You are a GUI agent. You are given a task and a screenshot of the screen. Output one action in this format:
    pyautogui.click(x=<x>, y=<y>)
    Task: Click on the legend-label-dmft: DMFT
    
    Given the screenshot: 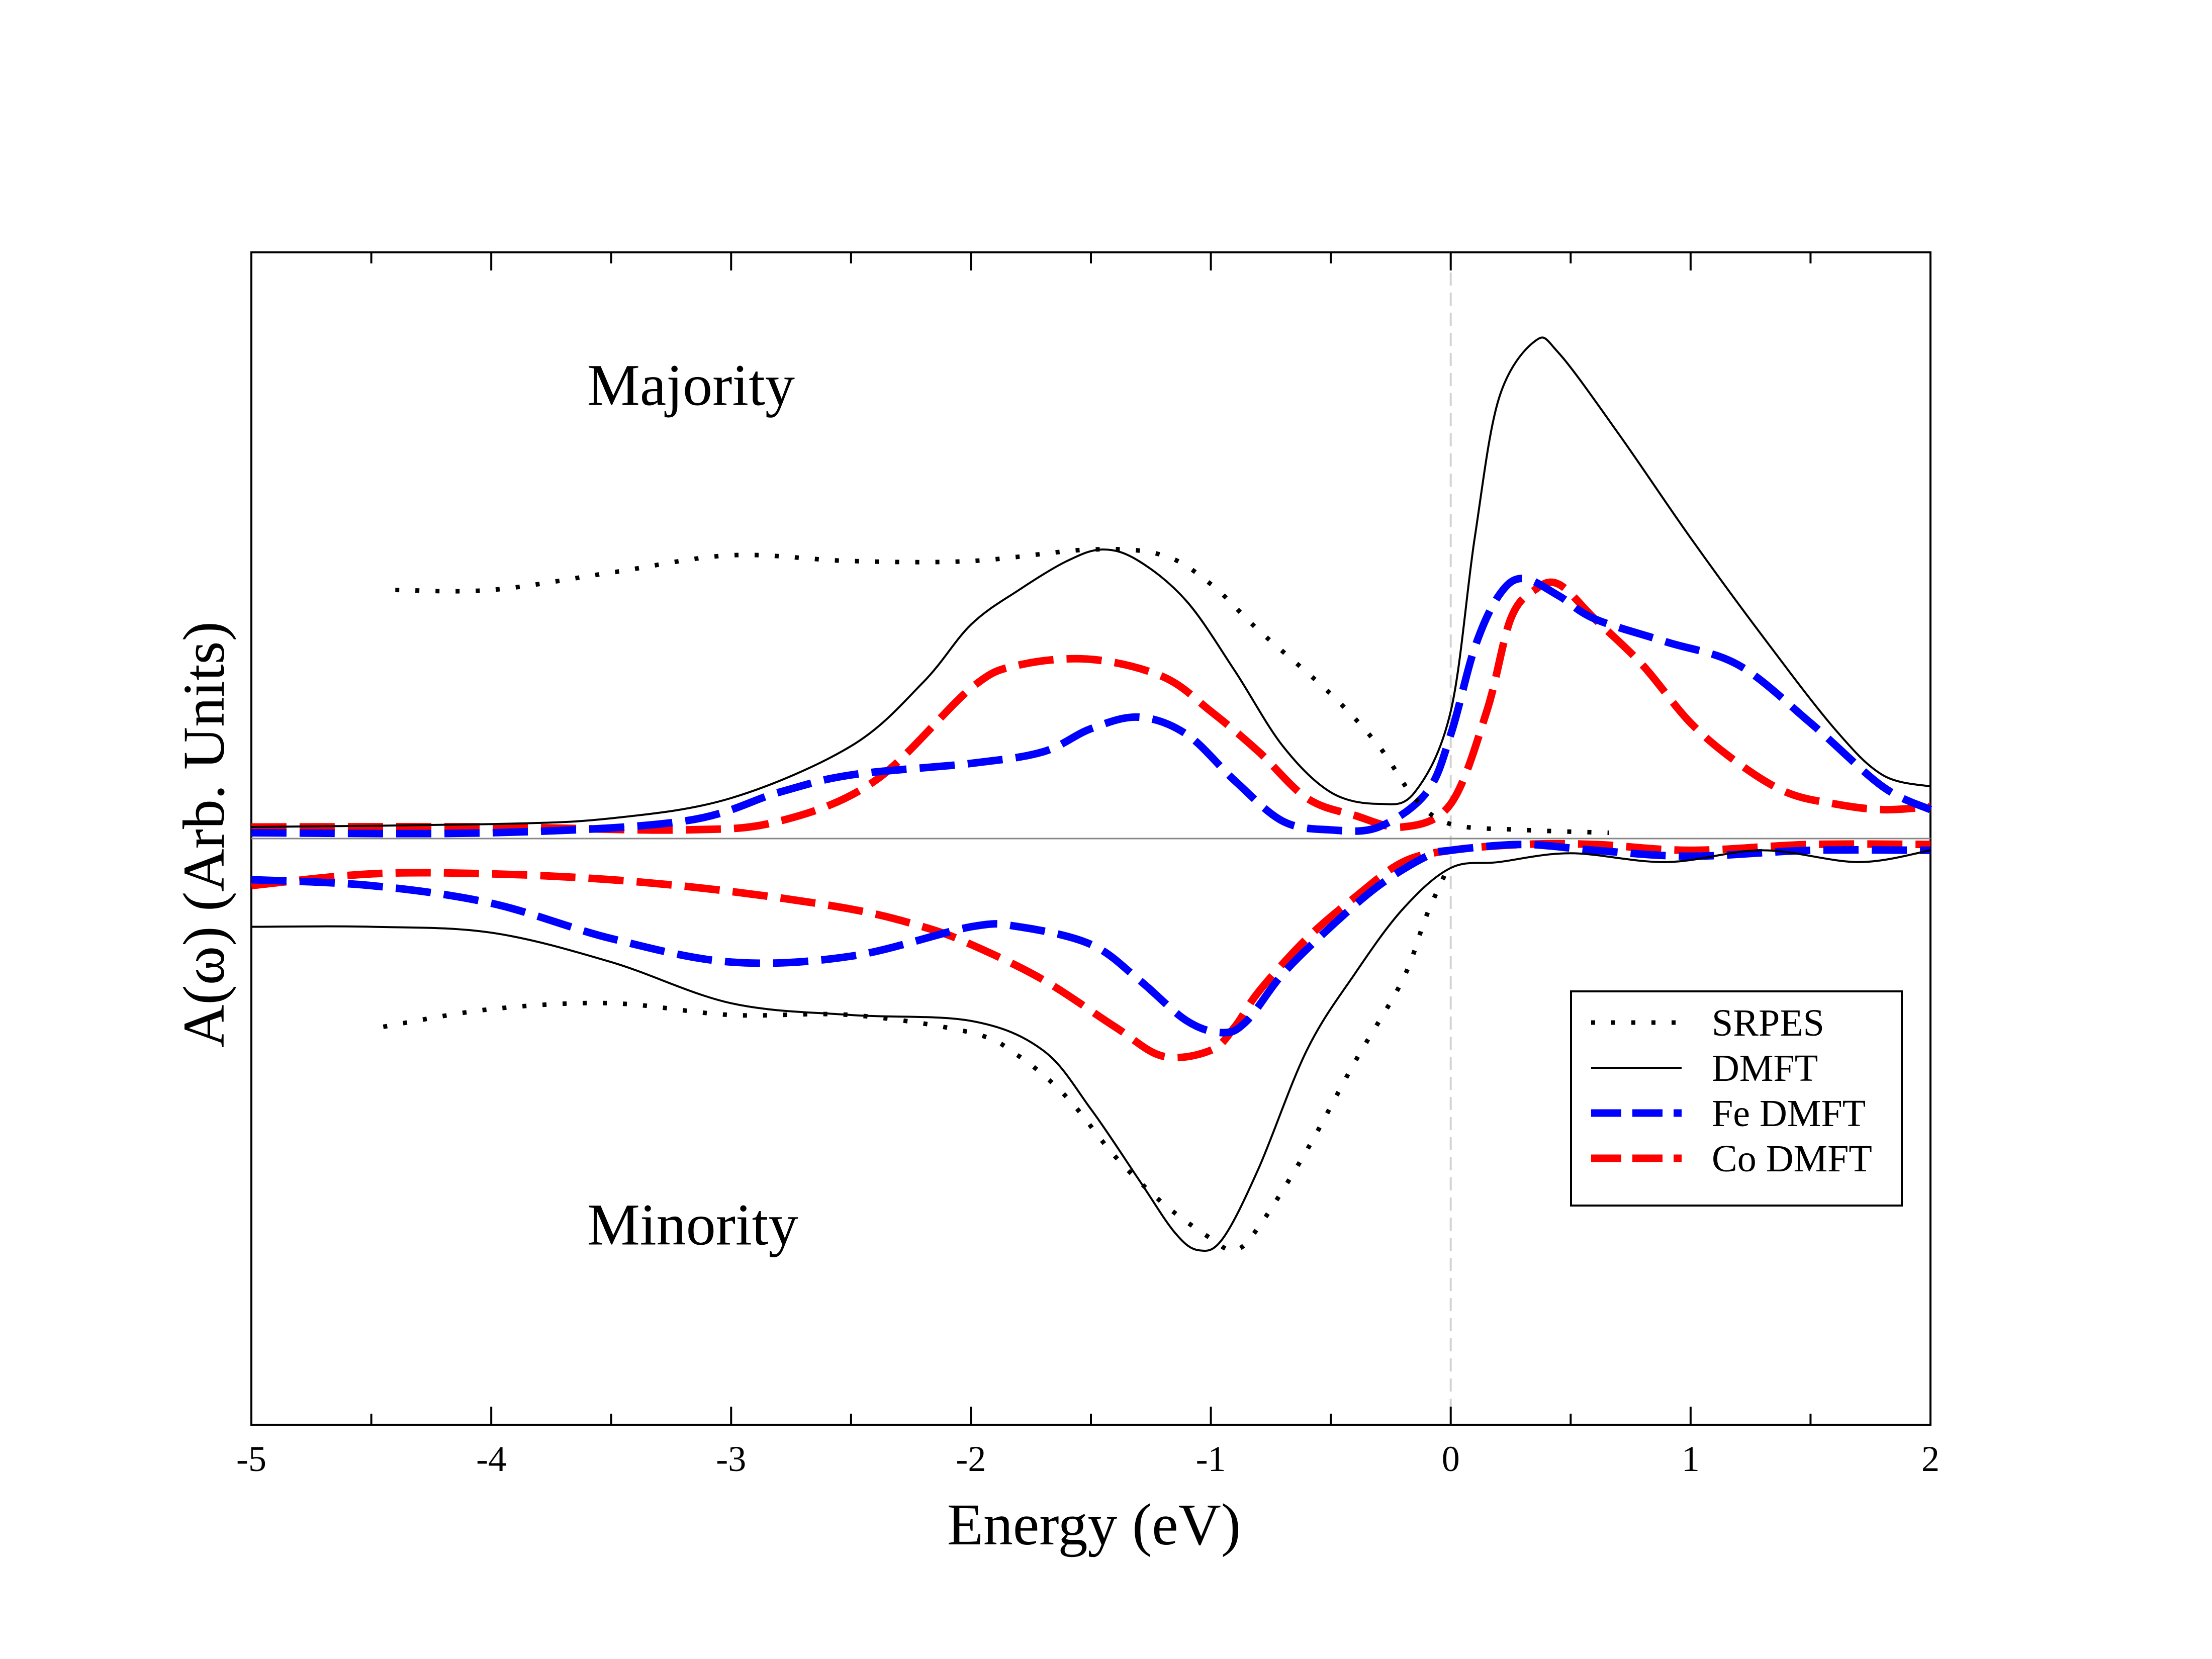 What is the action you would take?
    pyautogui.click(x=1765, y=1068)
    